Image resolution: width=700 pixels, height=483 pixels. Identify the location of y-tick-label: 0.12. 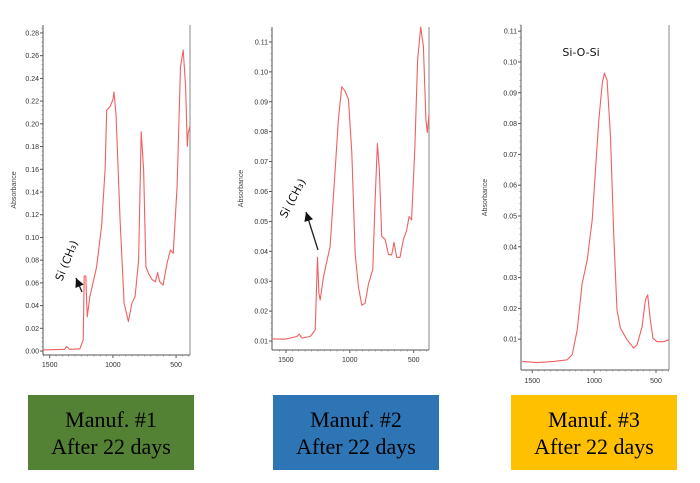
(32, 215).